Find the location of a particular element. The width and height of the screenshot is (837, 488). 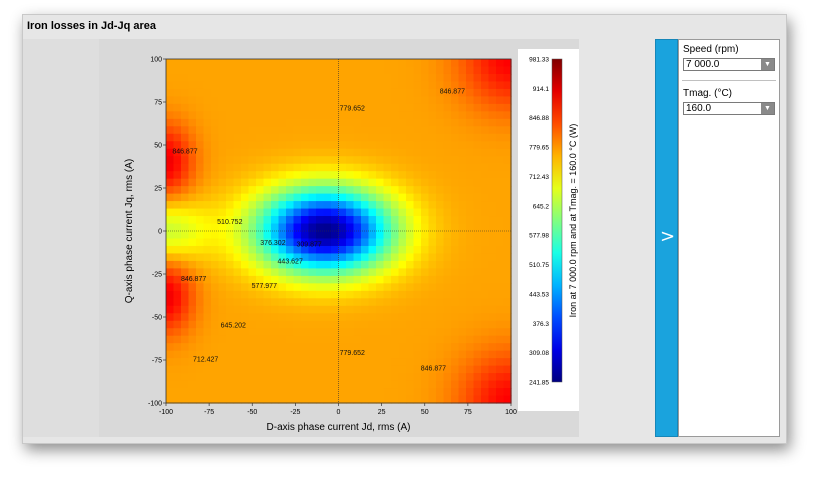

speed-select: 7 000.0 ▼ is located at coordinates (729, 64).